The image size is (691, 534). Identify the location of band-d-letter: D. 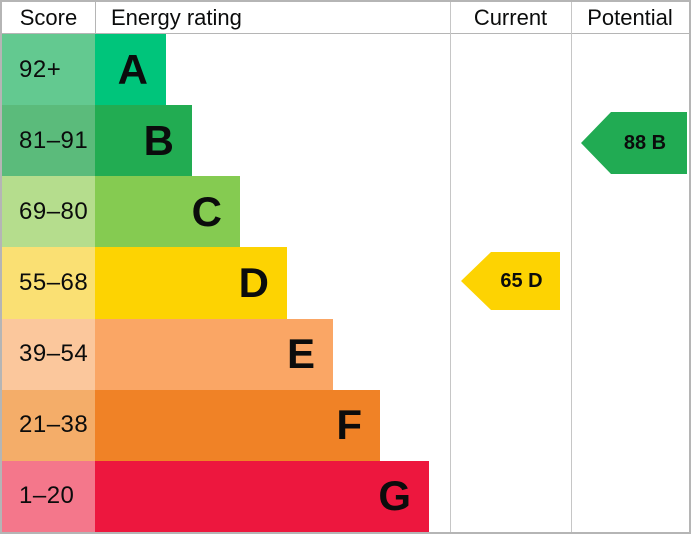
(253, 282).